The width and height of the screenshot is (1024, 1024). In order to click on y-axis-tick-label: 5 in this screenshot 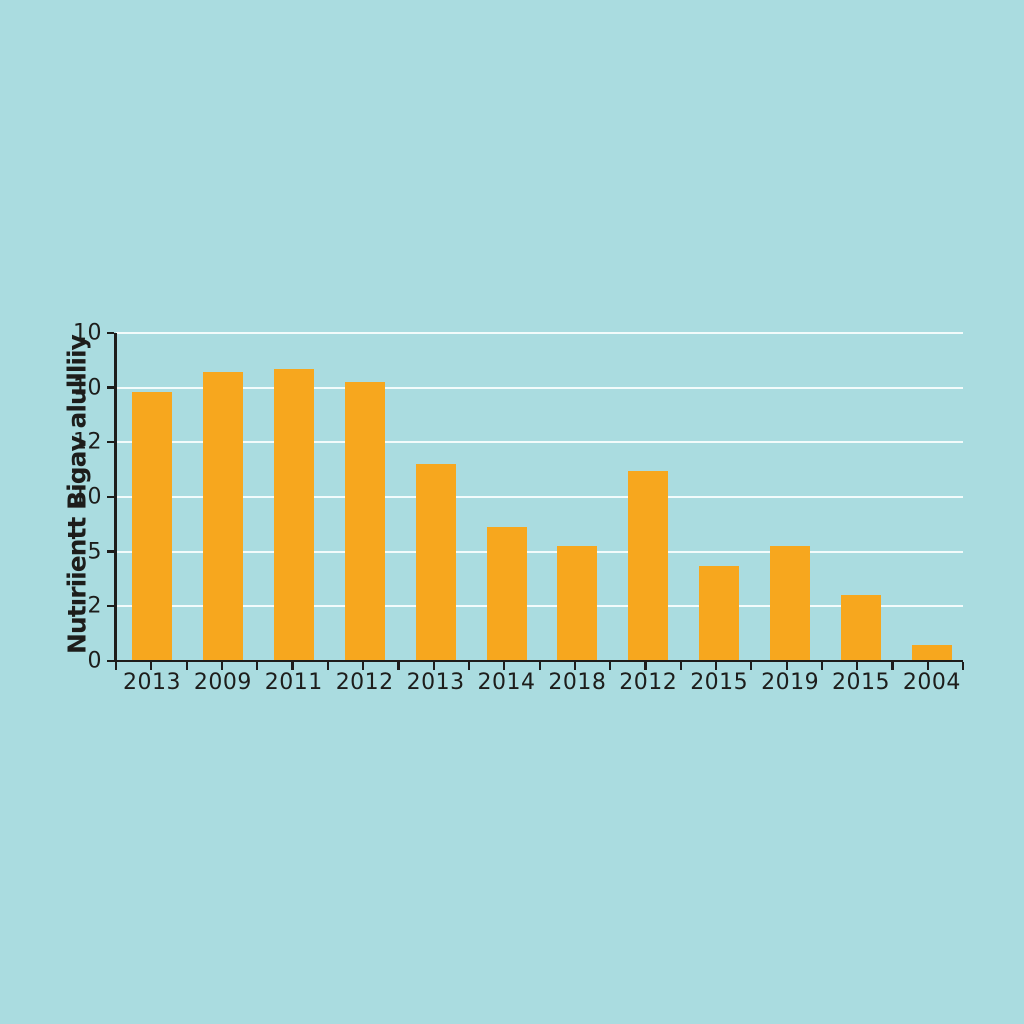, I will do `click(94, 552)`.